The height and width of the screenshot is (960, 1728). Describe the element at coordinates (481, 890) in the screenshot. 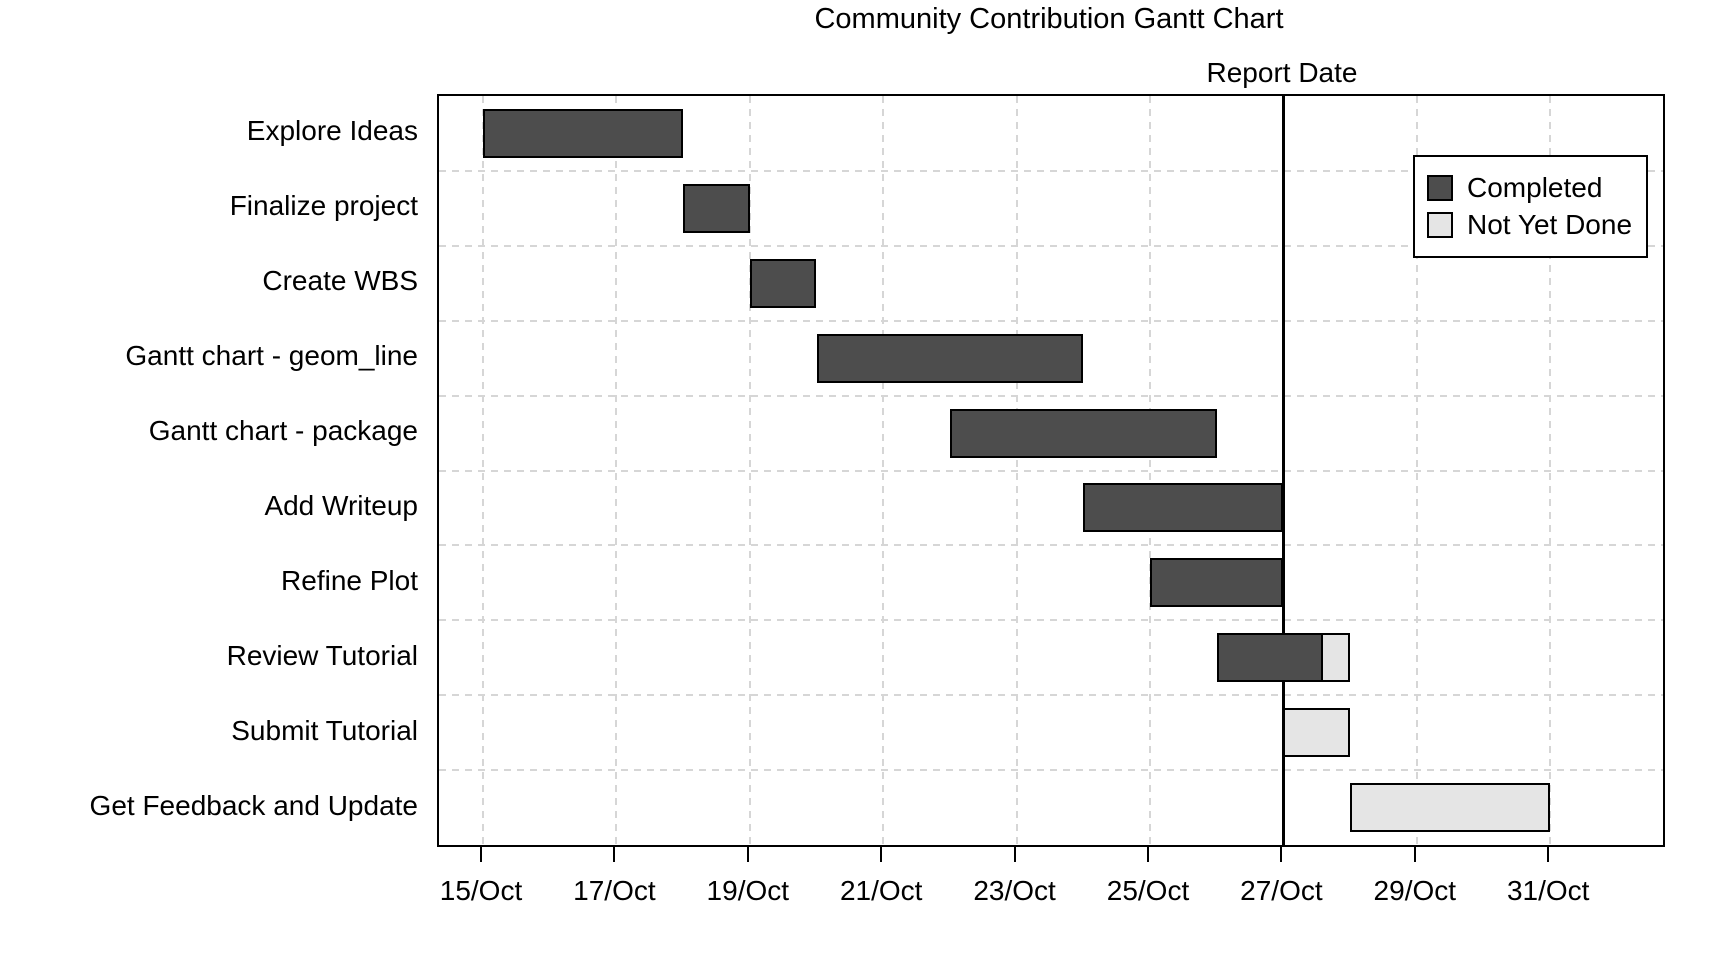

I see `x-axis-tick-label: 15/Oct` at that location.